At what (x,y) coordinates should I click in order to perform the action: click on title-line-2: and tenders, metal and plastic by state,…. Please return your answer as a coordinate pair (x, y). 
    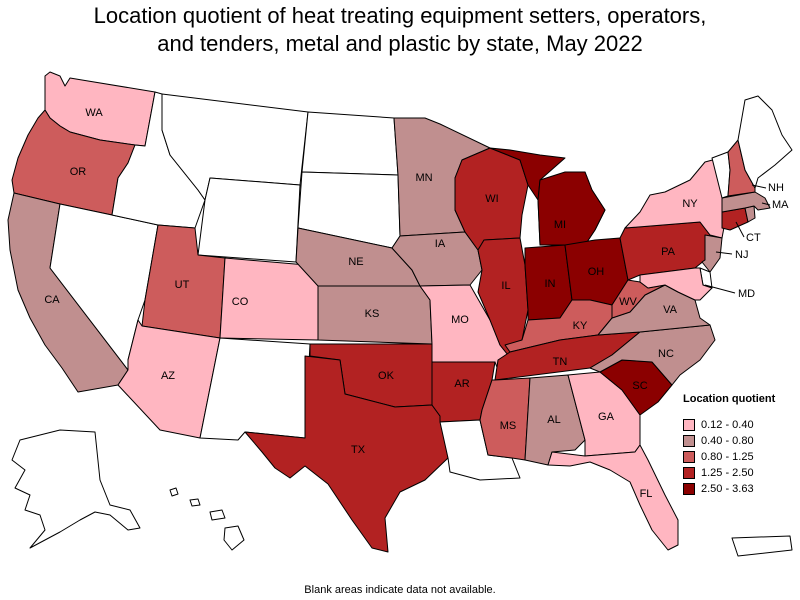
    Looking at the image, I should click on (400, 43).